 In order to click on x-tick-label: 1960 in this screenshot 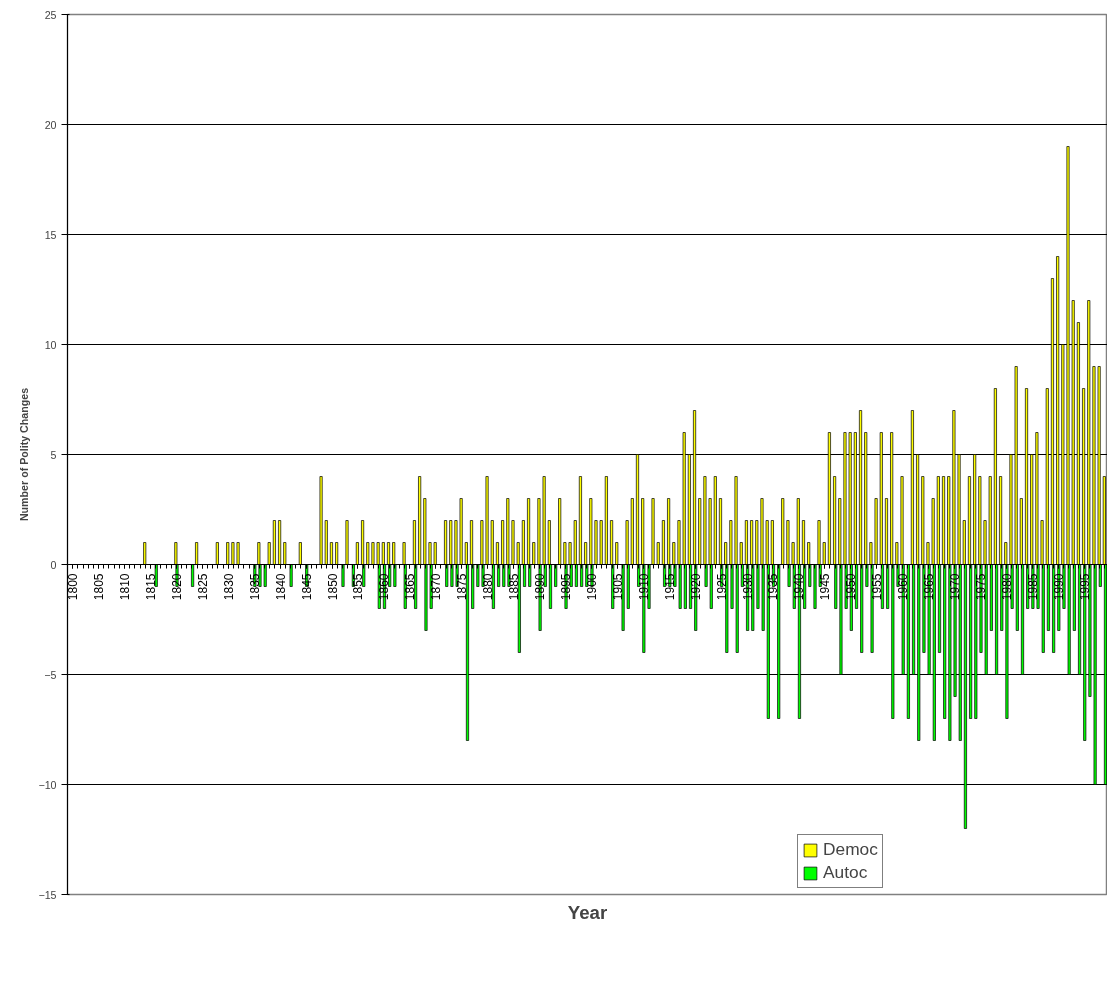, I will do `click(903, 587)`.